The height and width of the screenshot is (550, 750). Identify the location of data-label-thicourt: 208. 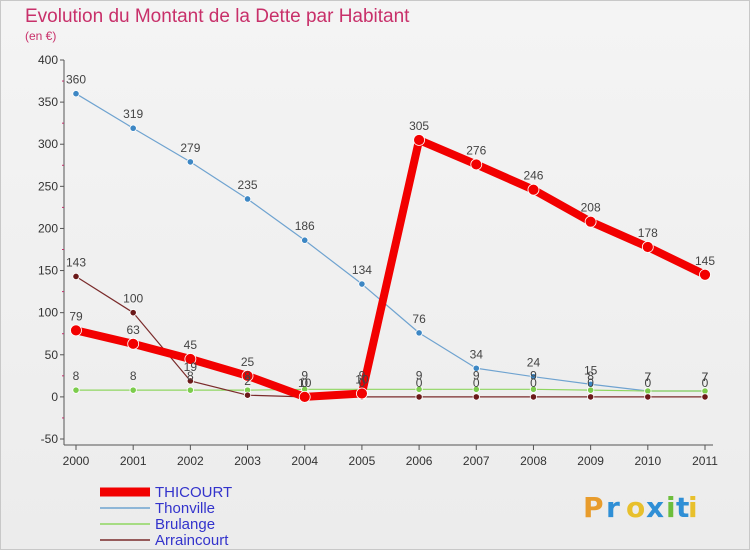
(591, 208).